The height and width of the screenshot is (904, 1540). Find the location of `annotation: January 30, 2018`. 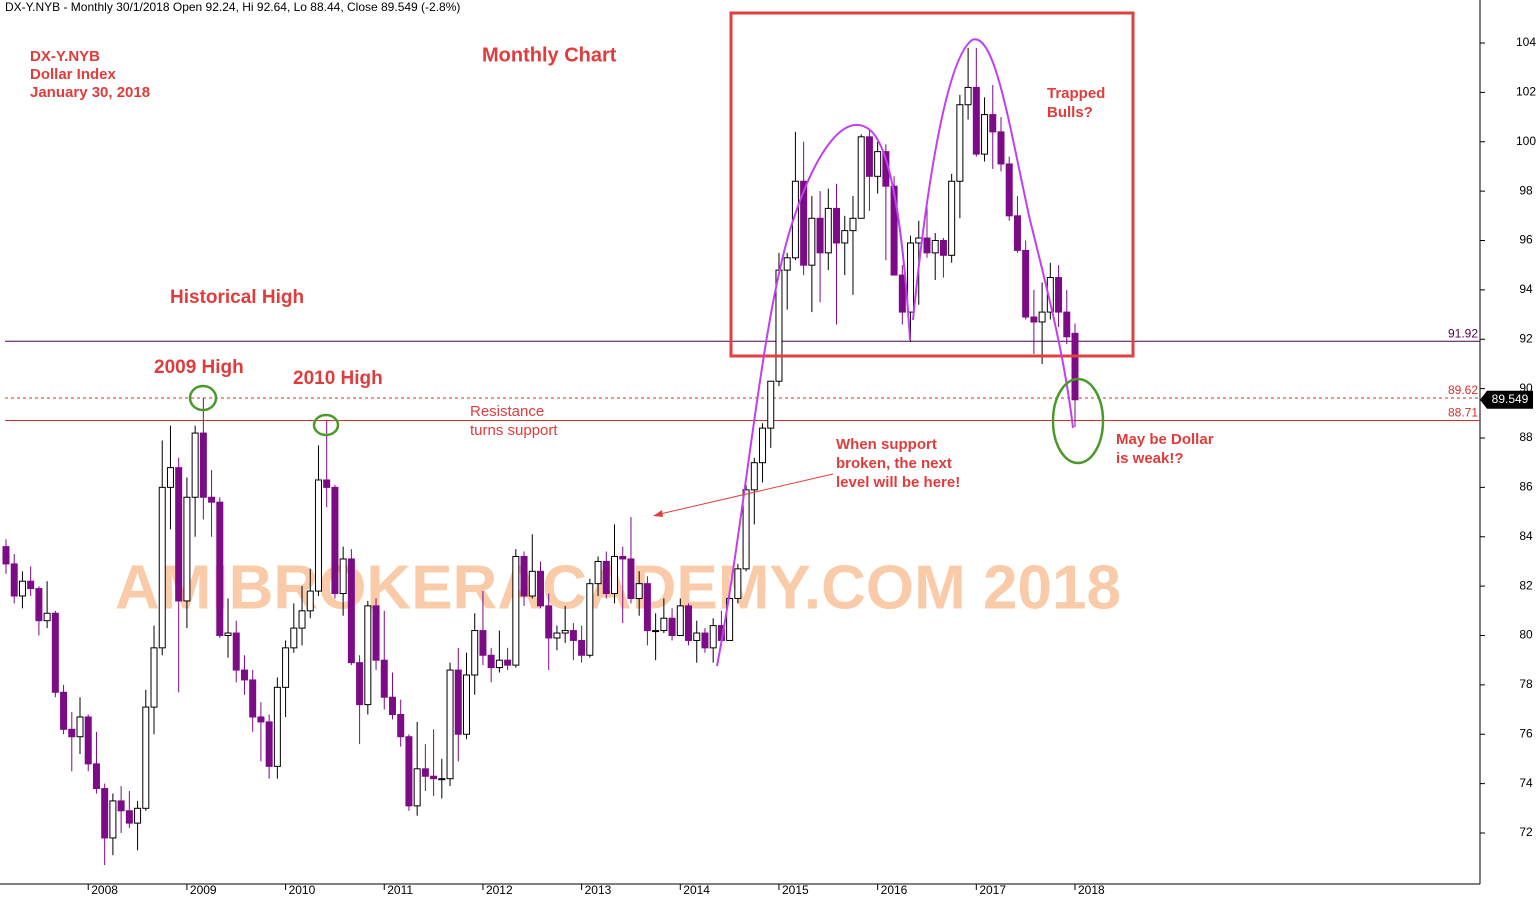

annotation: January 30, 2018 is located at coordinates (90, 92).